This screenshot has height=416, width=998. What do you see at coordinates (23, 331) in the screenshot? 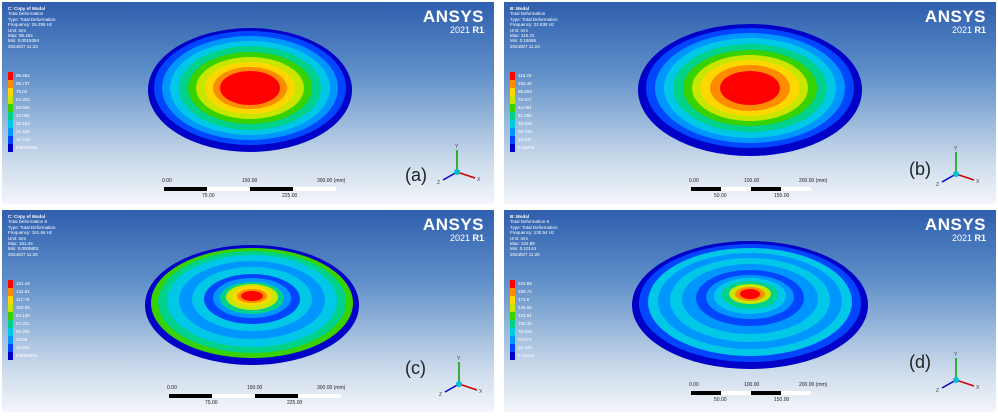
I see `legend-value: 50.485` at bounding box center [23, 331].